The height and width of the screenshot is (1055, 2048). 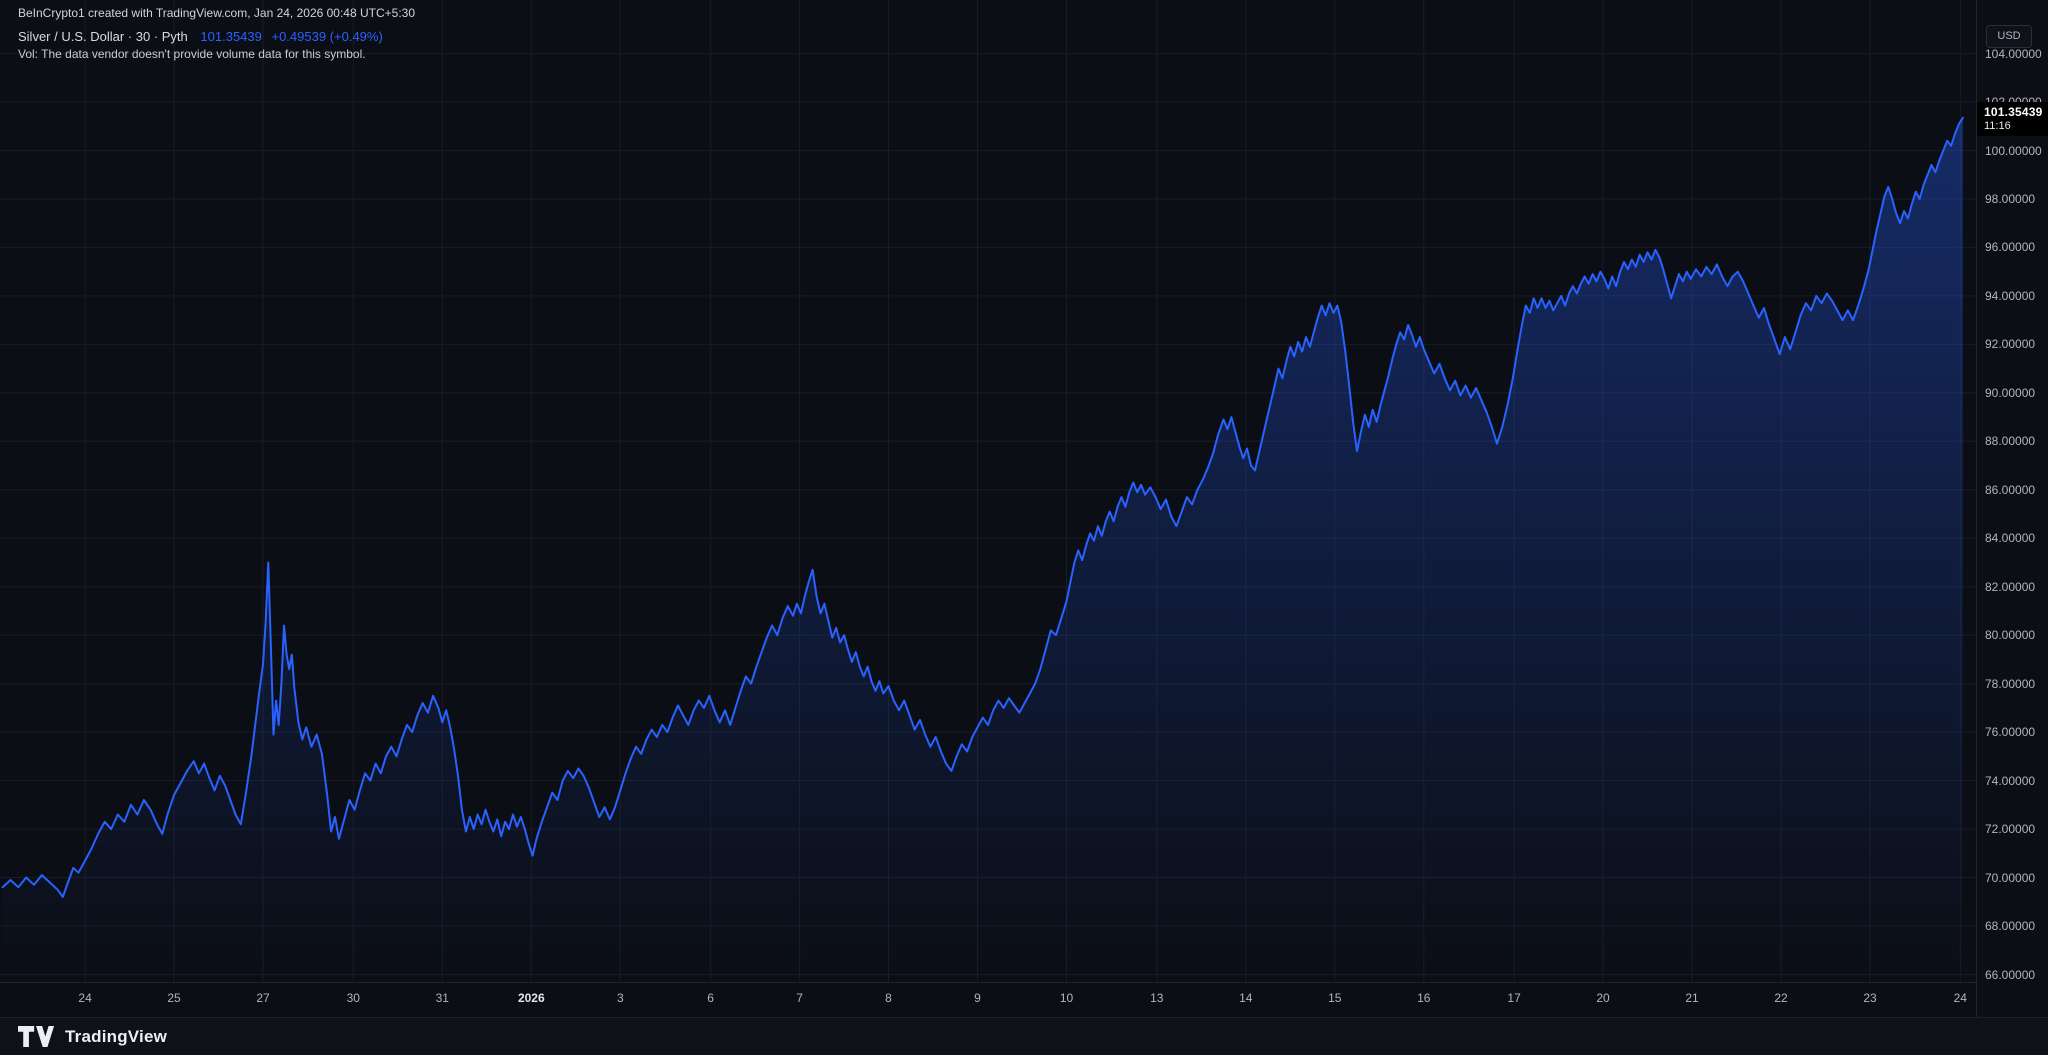 What do you see at coordinates (442, 998) in the screenshot?
I see `time-tick-label: 31` at bounding box center [442, 998].